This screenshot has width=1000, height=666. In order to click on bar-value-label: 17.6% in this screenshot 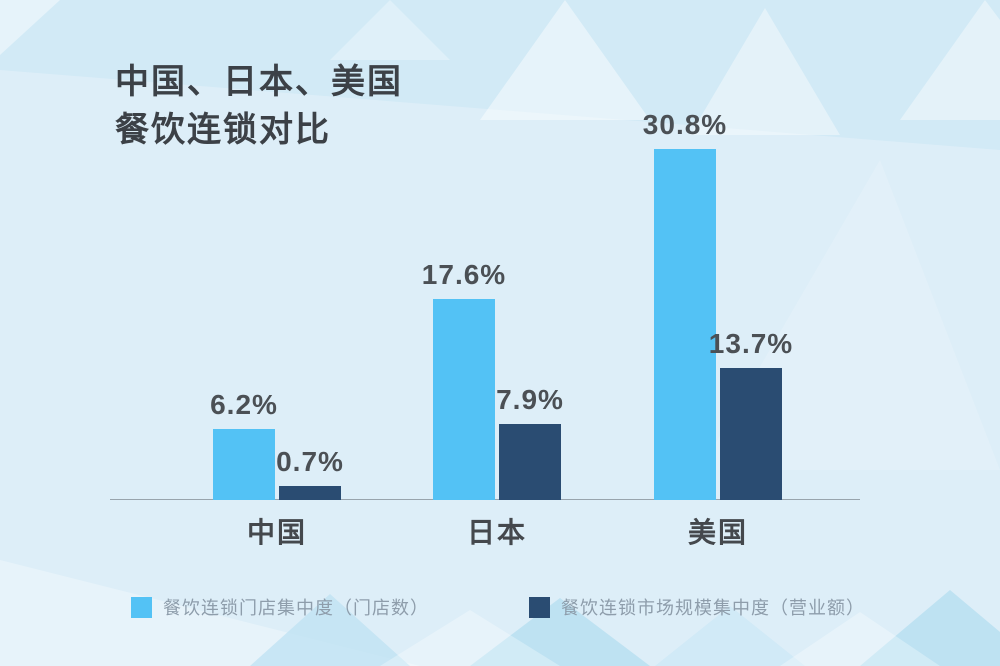, I will do `click(464, 275)`.